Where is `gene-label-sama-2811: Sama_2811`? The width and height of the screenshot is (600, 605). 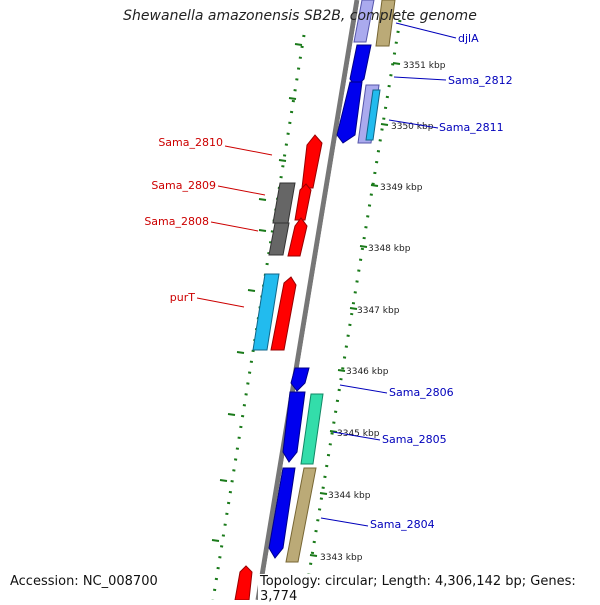
gene-label-sama-2811: Sama_2811 is located at coordinates (471, 127).